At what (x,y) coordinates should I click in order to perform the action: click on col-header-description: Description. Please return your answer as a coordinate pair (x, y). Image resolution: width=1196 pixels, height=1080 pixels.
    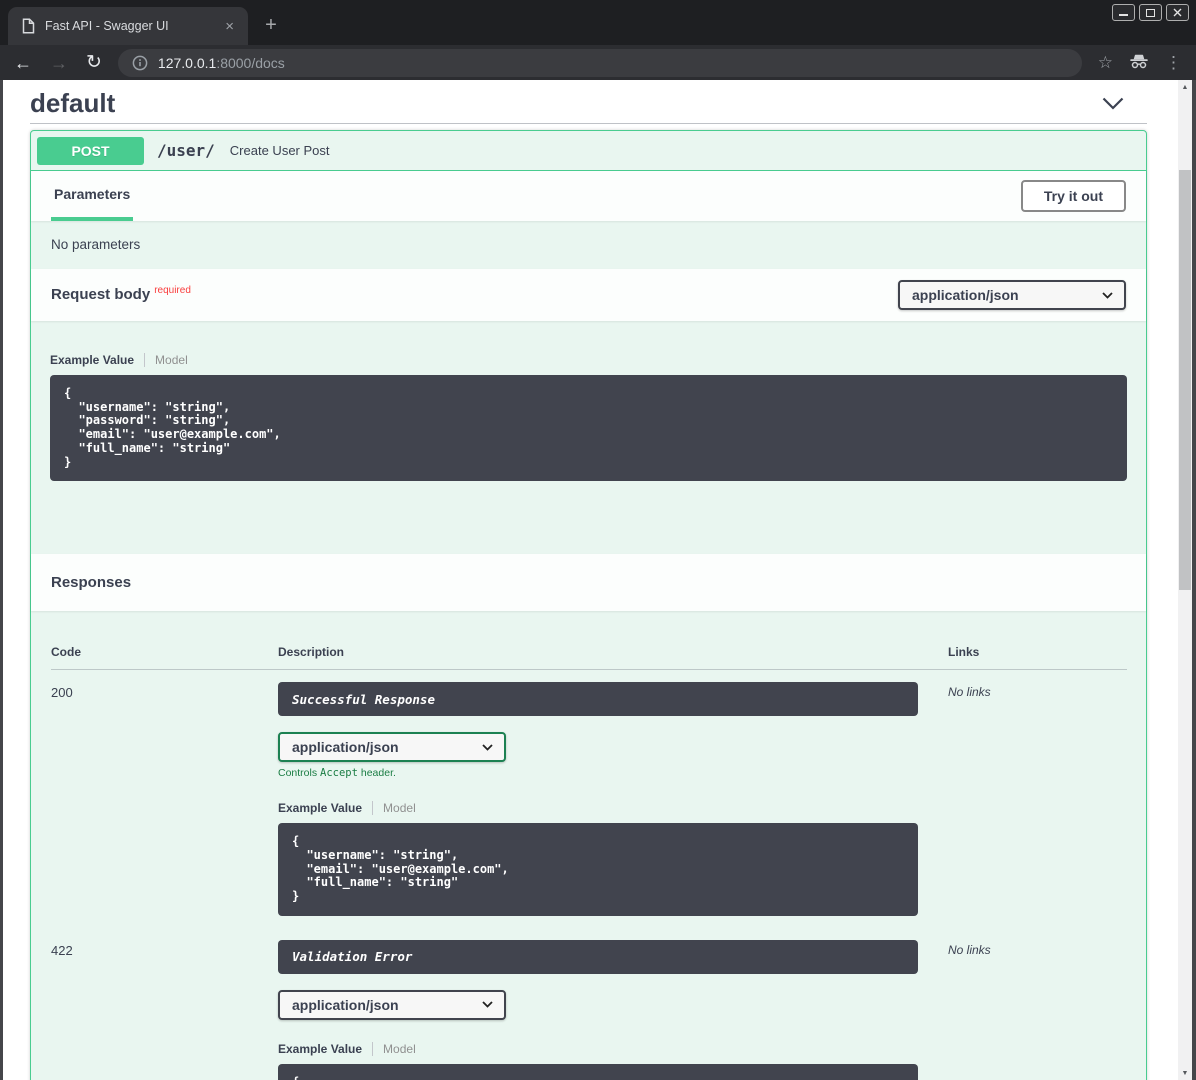
    Looking at the image, I should click on (311, 652).